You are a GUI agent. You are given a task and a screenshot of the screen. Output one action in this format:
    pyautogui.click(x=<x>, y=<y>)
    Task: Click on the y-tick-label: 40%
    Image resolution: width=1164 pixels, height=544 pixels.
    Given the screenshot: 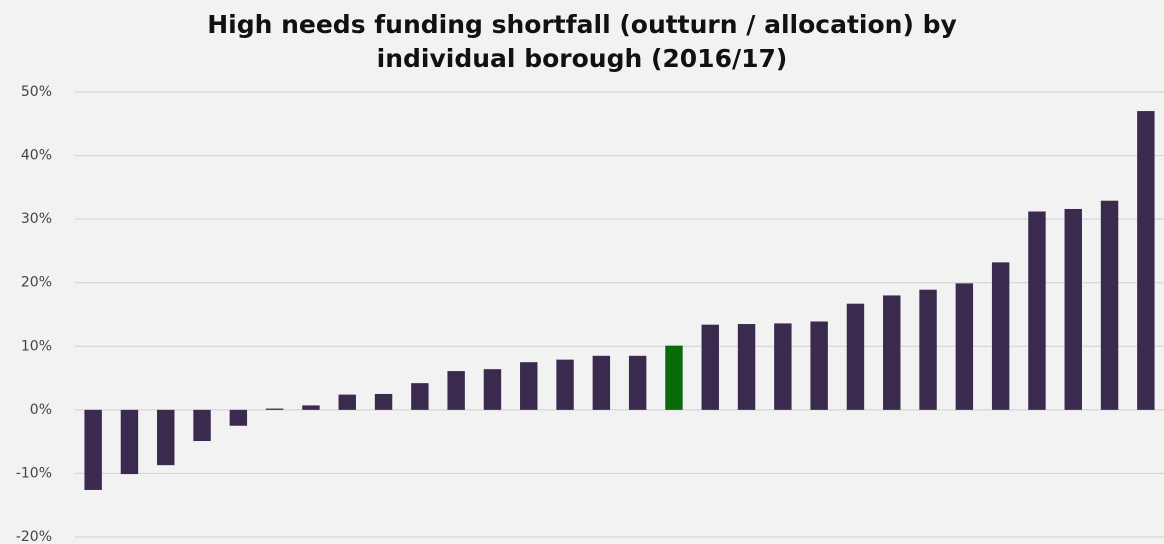 What is the action you would take?
    pyautogui.click(x=36, y=156)
    